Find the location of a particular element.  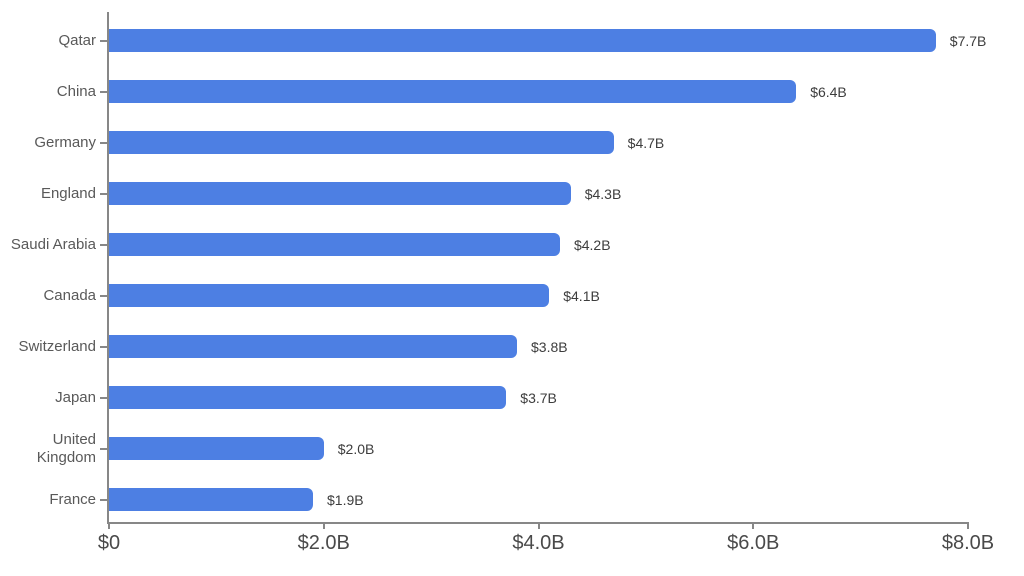

chart-row: Qatar $7.7B is located at coordinates (522, 40).